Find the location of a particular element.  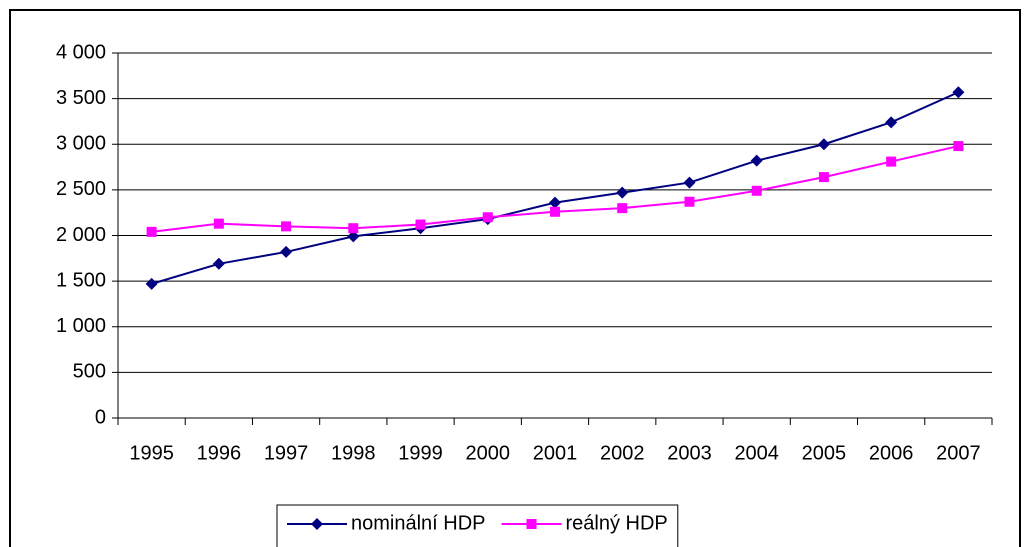

y-tick-label: 2 000 is located at coordinates (81, 235).